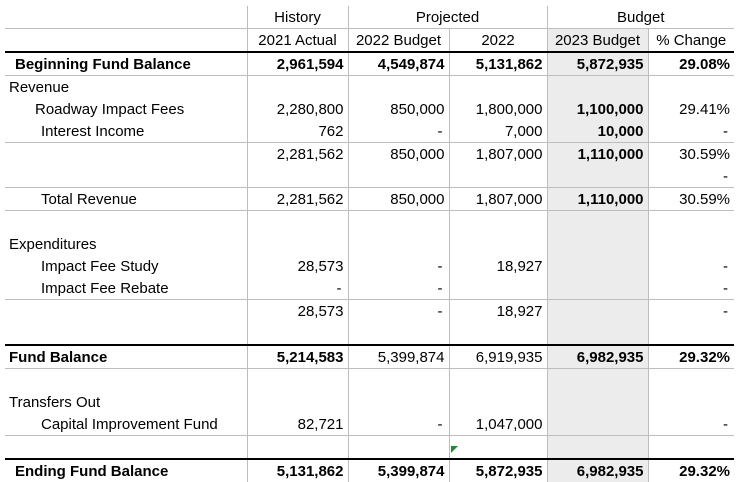  What do you see at coordinates (126, 424) in the screenshot?
I see `row-label: Capital Improvement Fund` at bounding box center [126, 424].